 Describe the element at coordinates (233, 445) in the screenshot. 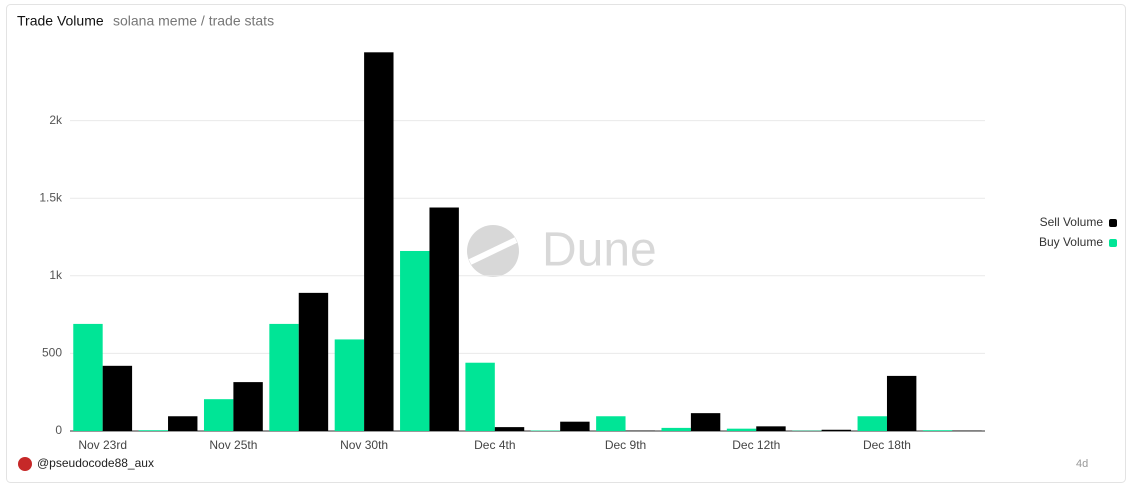

I see `x-tick-label: Nov 25th` at that location.